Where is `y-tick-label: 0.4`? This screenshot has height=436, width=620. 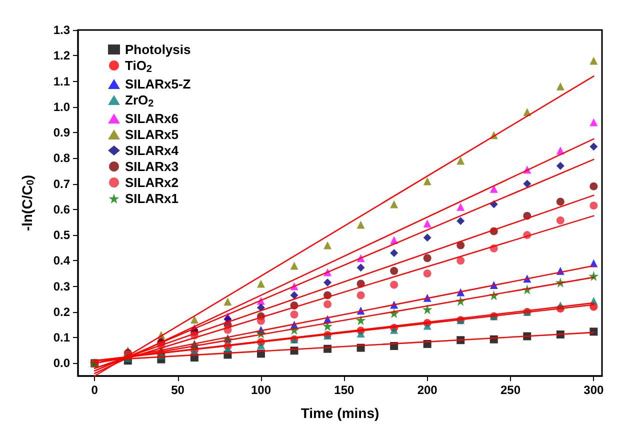
y-tick-label: 0.4 is located at coordinates (61, 261).